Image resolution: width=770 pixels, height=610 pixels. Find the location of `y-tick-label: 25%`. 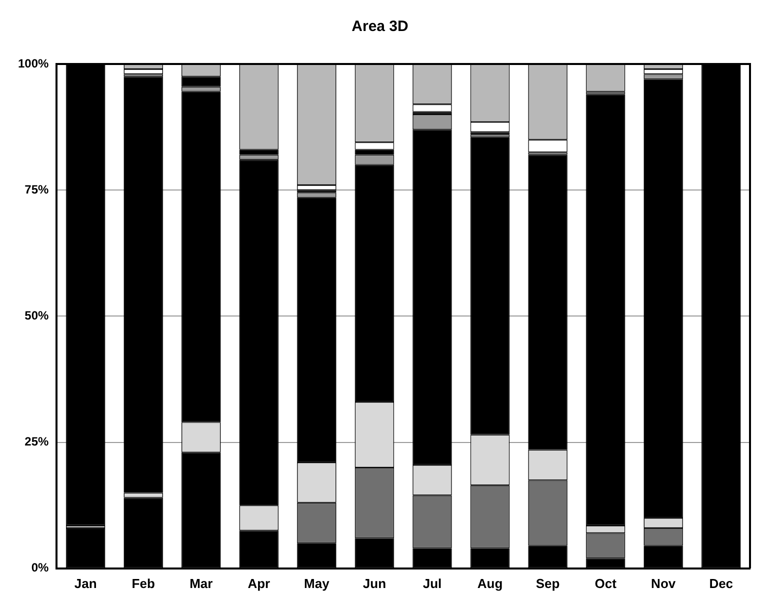

y-tick-label: 25% is located at coordinates (37, 441).